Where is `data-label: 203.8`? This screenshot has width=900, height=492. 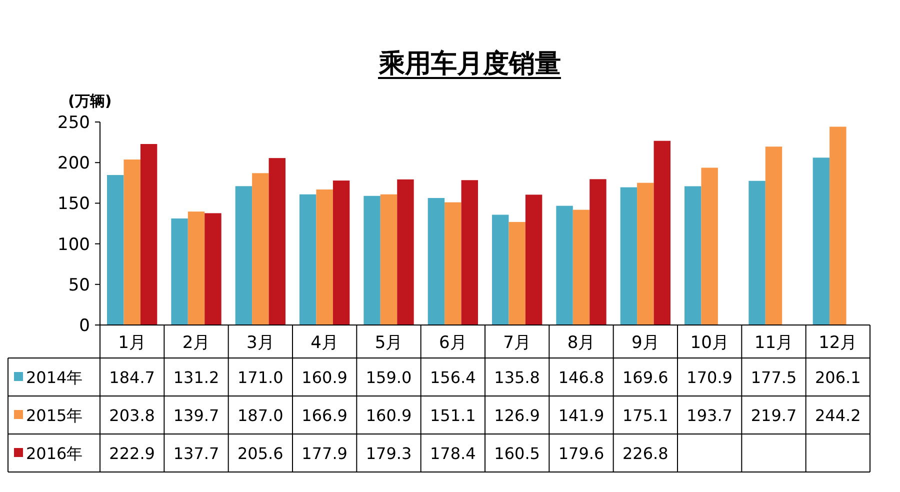
data-label: 203.8 is located at coordinates (132, 415).